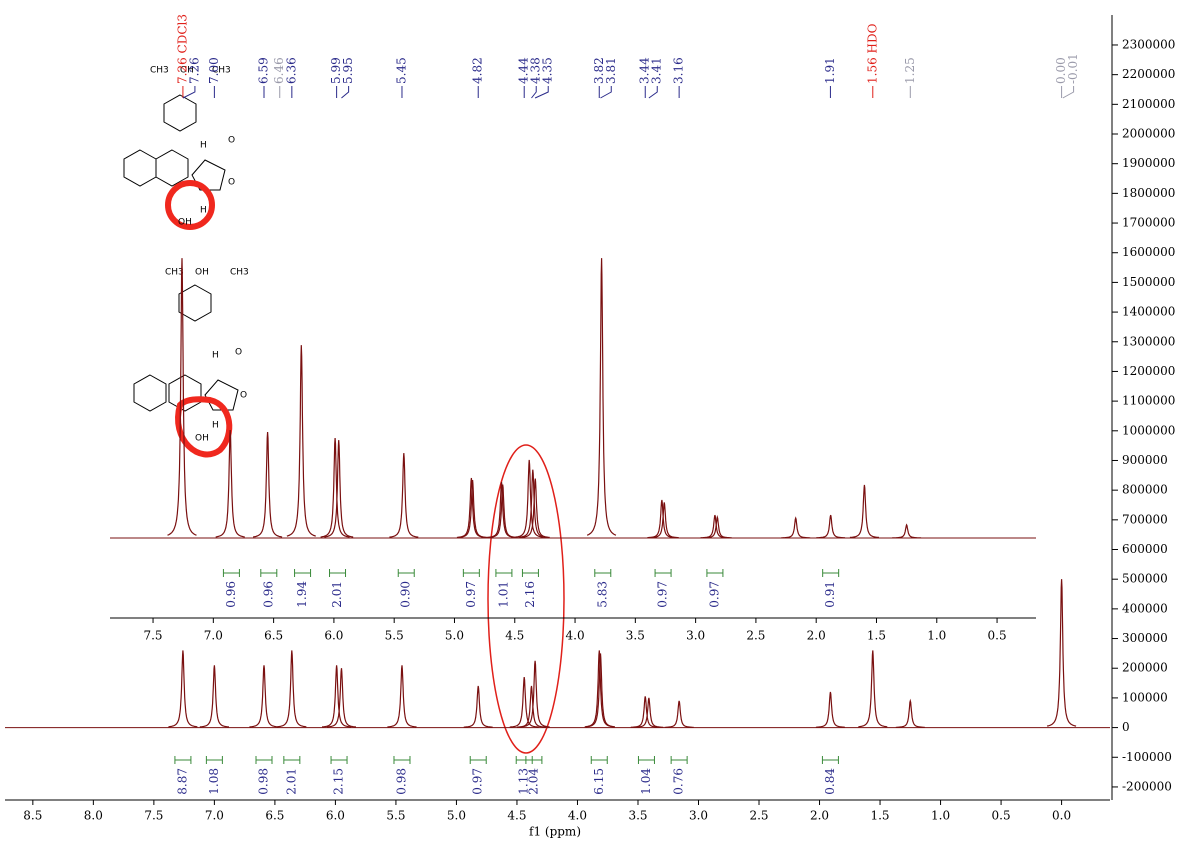 The width and height of the screenshot is (1200, 852). What do you see at coordinates (291, 781) in the screenshot?
I see `integral-label: 2.01` at bounding box center [291, 781].